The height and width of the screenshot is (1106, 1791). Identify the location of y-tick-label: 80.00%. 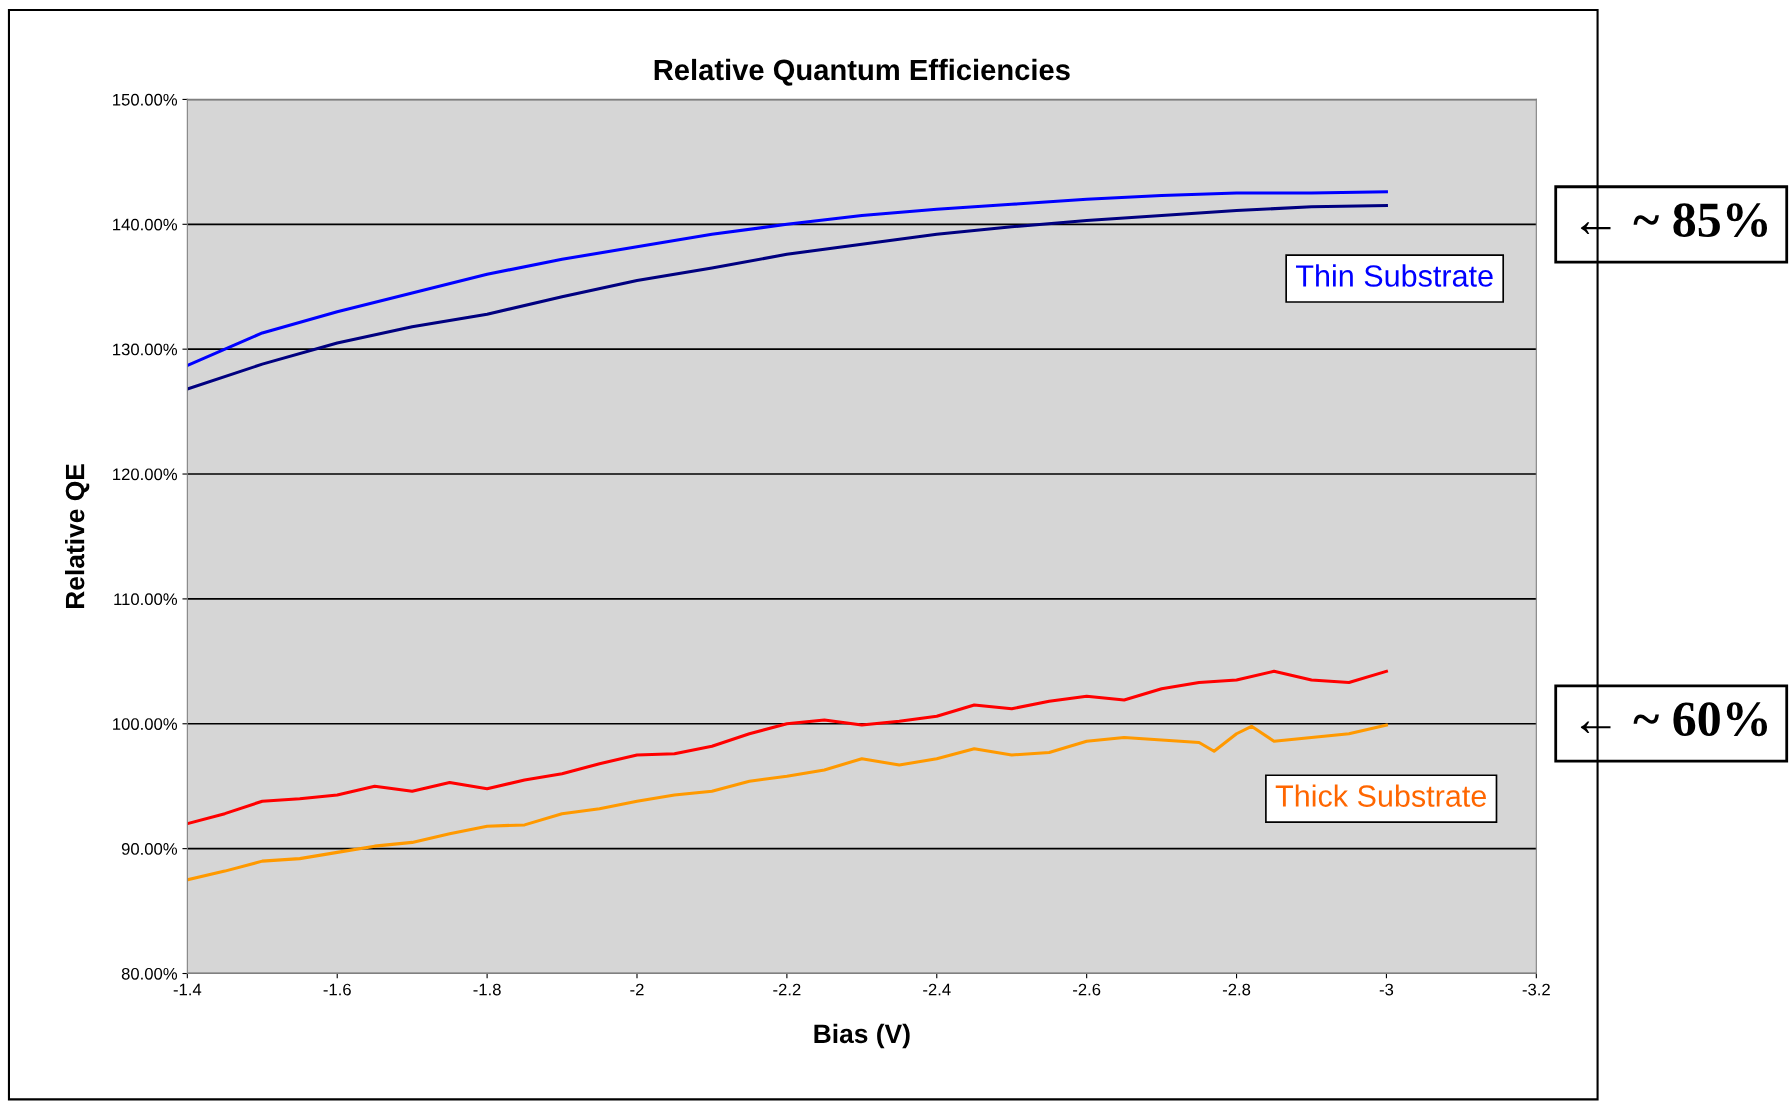
(149, 973).